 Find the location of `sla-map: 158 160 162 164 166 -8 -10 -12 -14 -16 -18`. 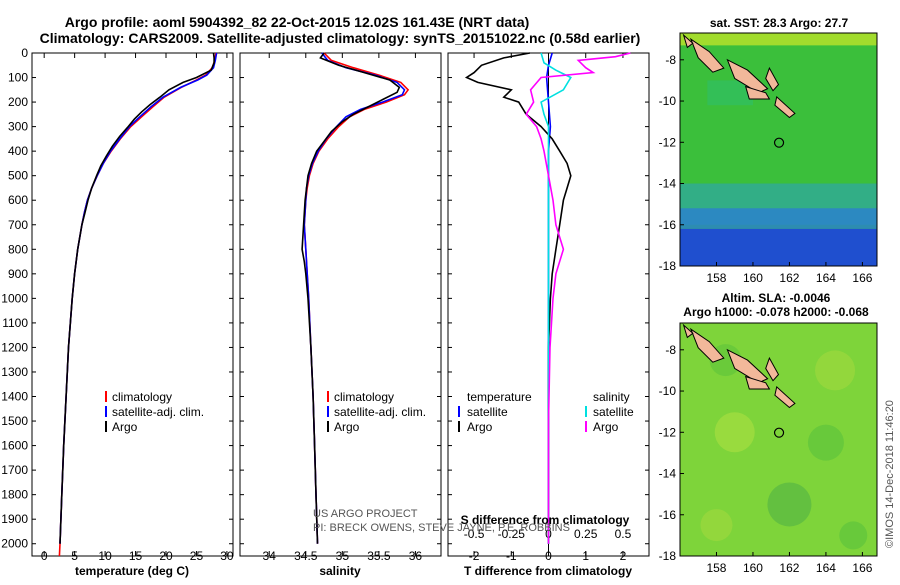

sla-map: 158 160 162 164 166 -8 -10 -12 -14 -16 -18 is located at coordinates (768, 448).